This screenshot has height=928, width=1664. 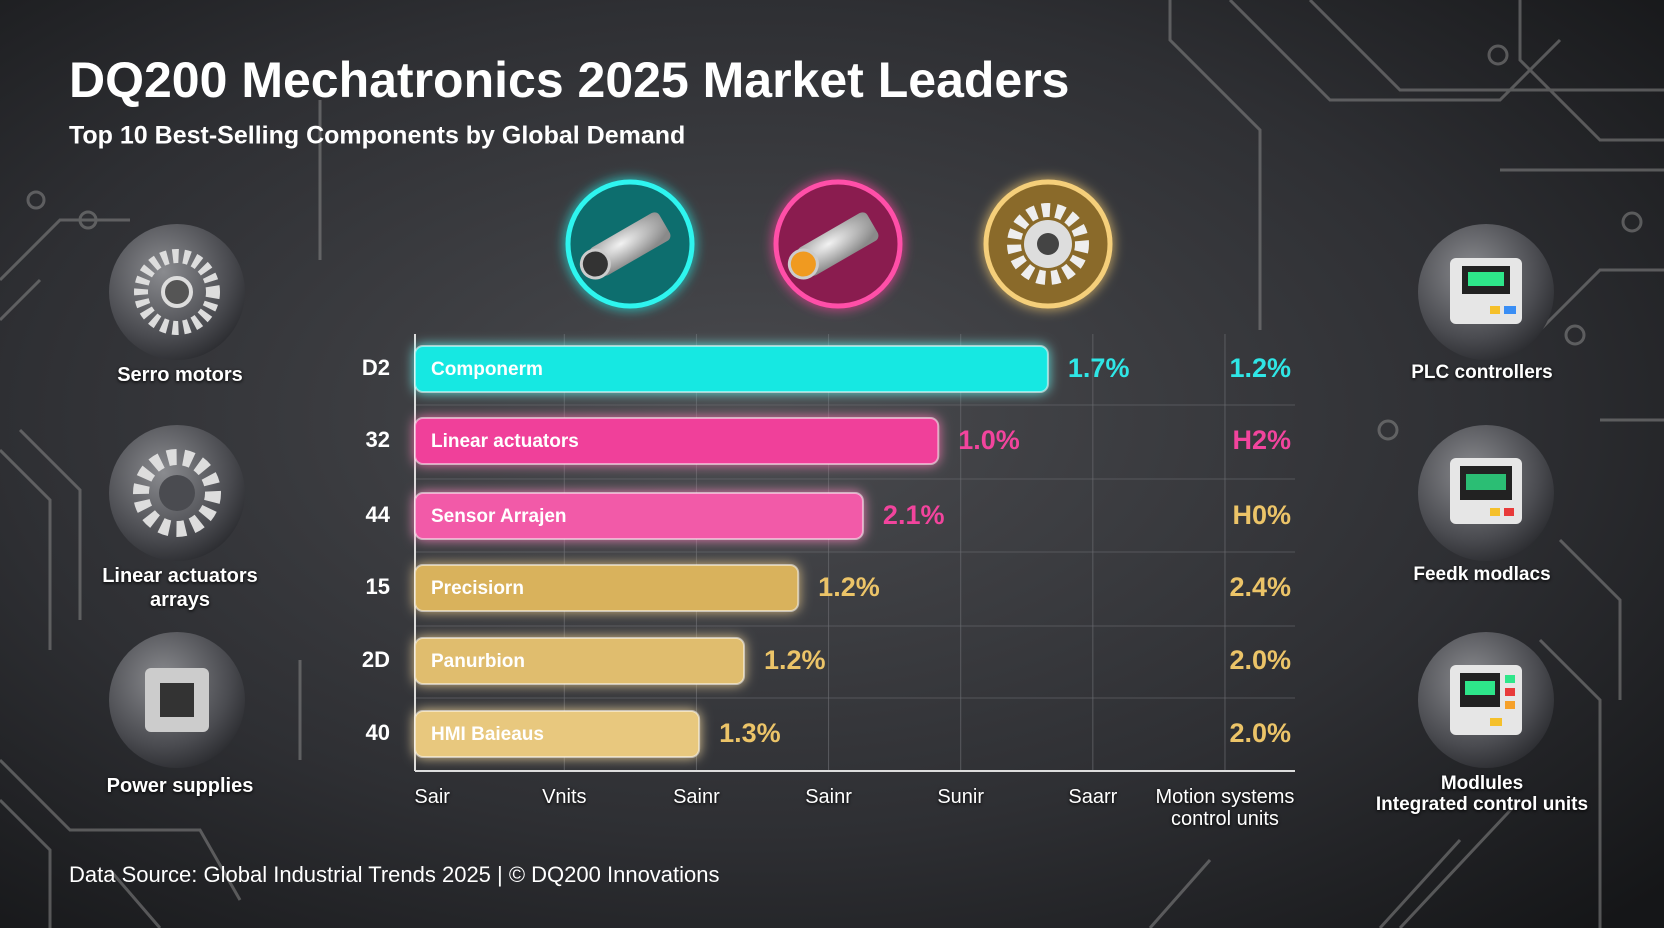 I want to click on bar-label: Precisiorn, so click(x=477, y=588).